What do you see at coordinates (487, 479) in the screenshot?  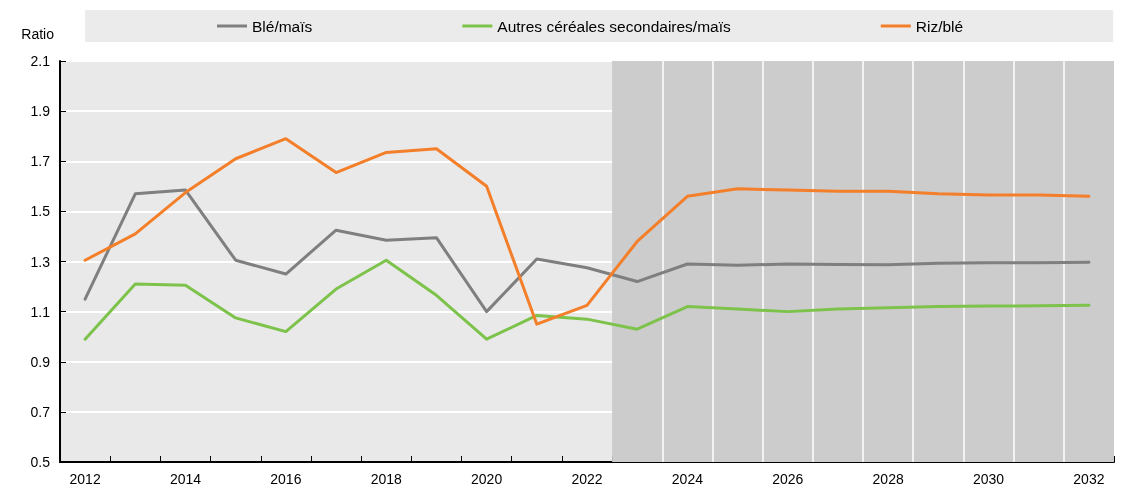 I see `x-tick-label: 2020` at bounding box center [487, 479].